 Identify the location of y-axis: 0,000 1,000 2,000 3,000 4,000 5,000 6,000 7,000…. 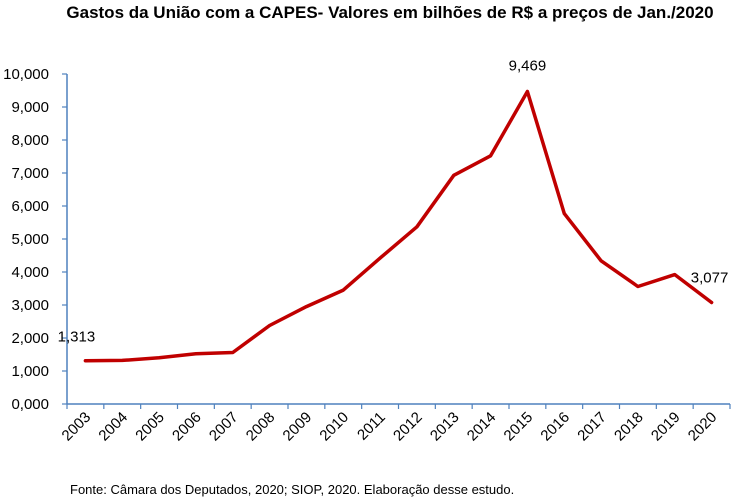
(35, 239).